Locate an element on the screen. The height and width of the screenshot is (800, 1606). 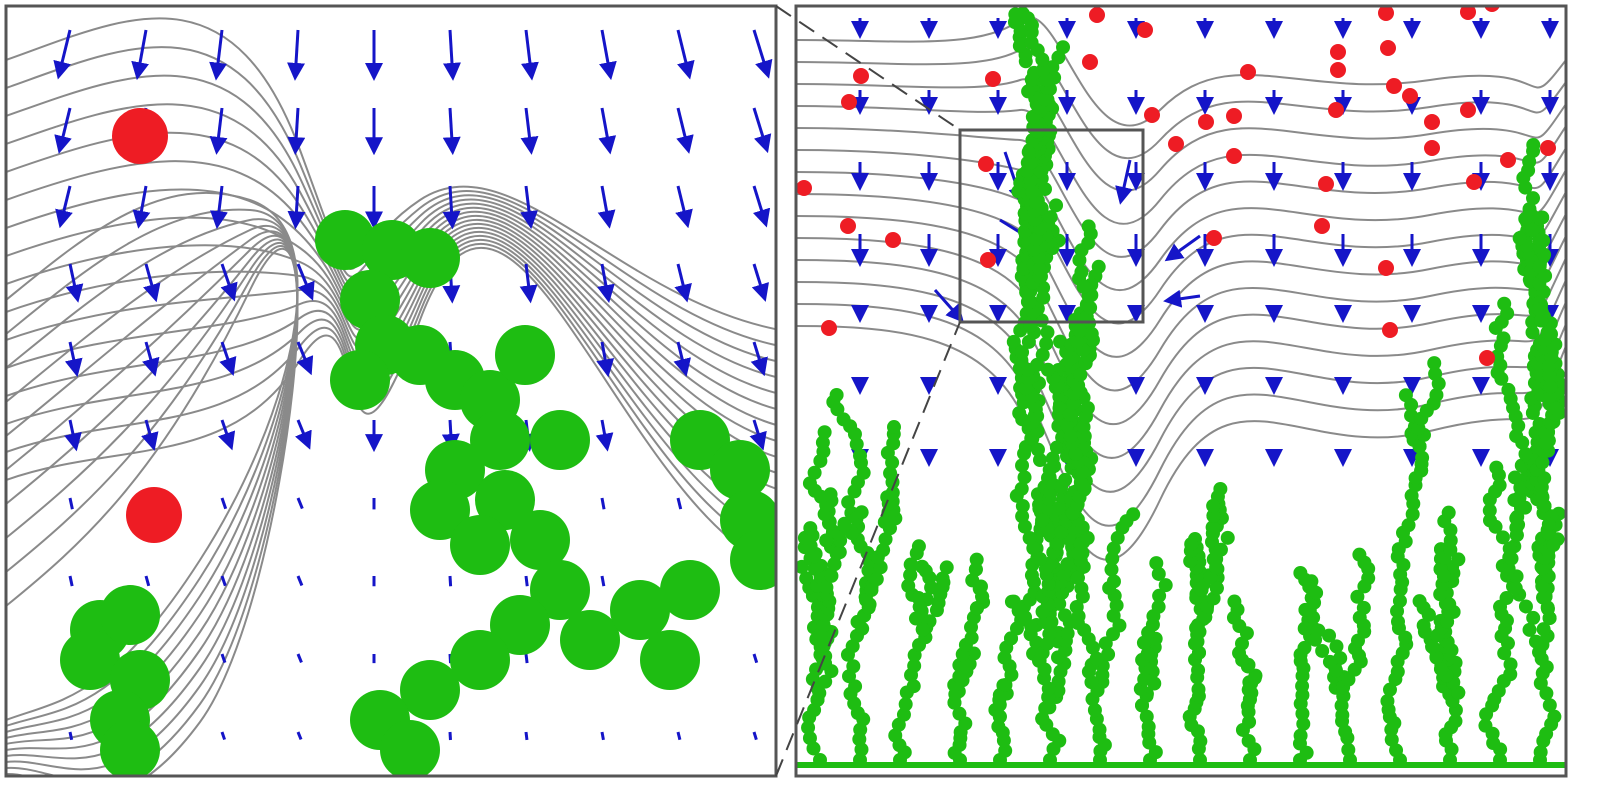
zoom-leader-line-bottom is located at coordinates (868, 549).